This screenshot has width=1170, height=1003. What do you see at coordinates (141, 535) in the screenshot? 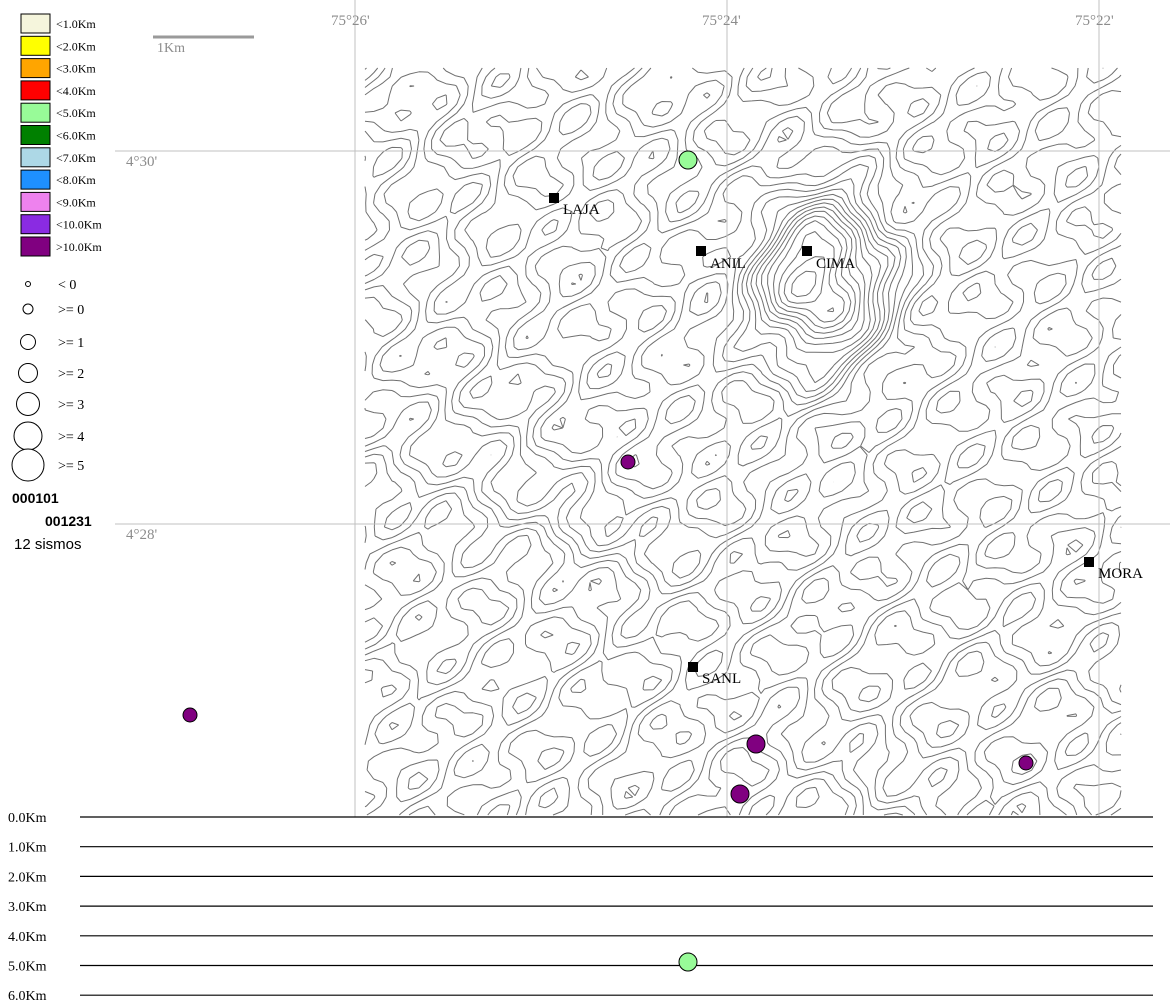
I see `latitude-label: 4°28'` at bounding box center [141, 535].